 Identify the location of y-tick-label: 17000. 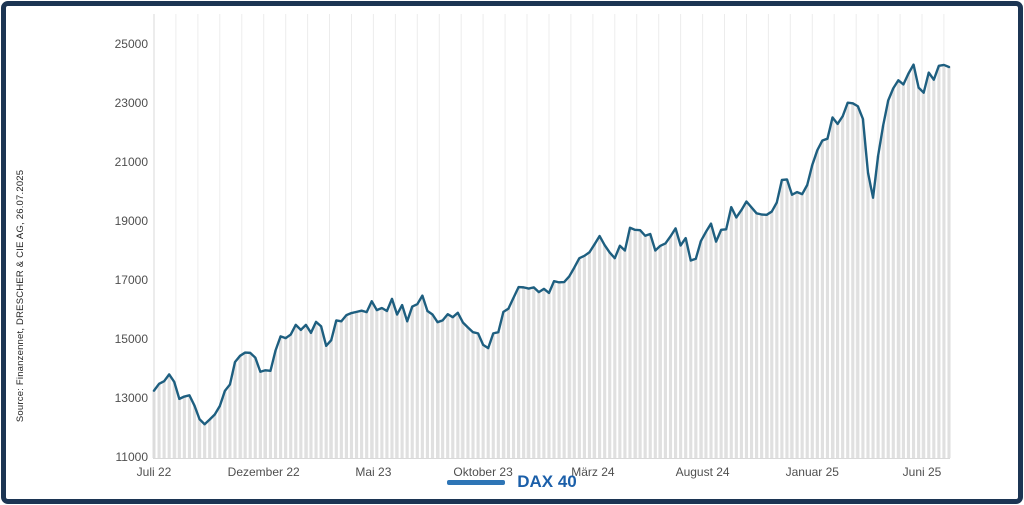
(132, 280).